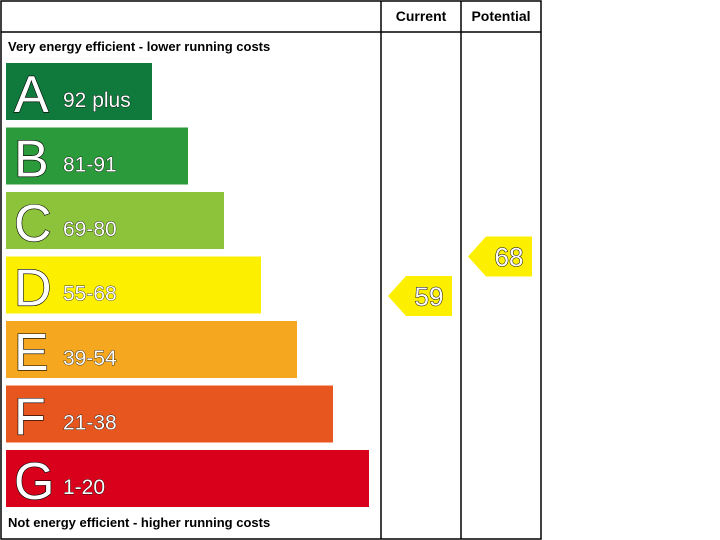  I want to click on band-c-bar, so click(115, 220).